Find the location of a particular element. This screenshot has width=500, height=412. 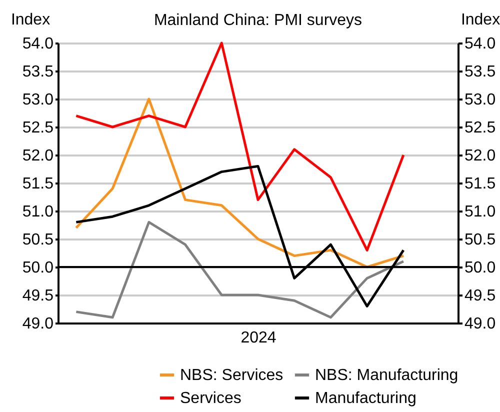

y2-tick-label: 51.5 is located at coordinates (480, 184).